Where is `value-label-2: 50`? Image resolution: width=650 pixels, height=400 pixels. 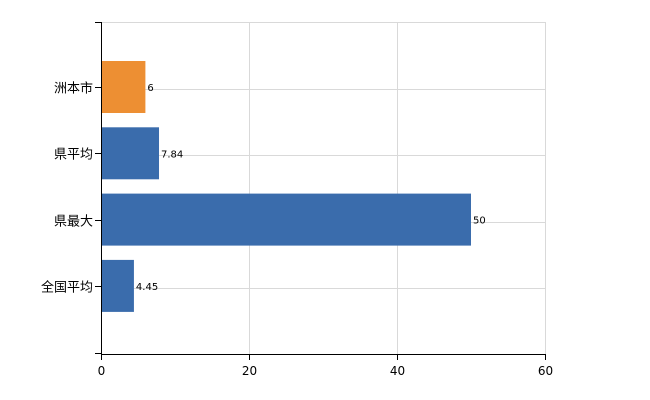 value-label-2: 50 is located at coordinates (479, 221).